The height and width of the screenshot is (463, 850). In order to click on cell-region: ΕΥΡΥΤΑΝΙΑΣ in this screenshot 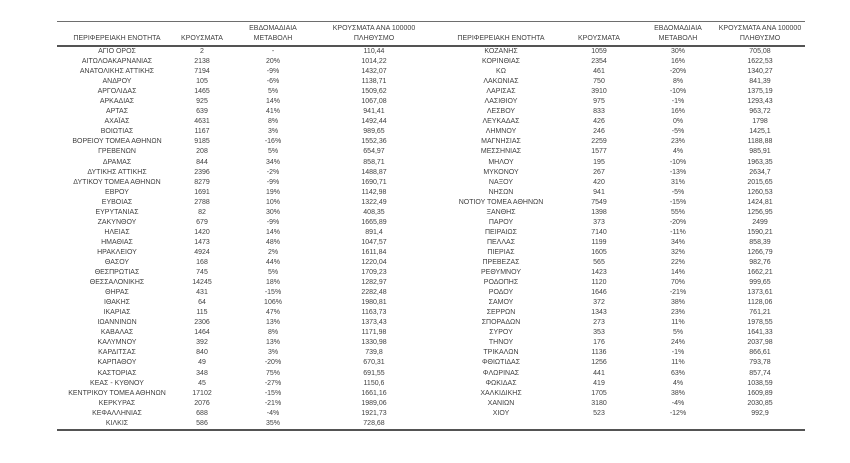, I will do `click(117, 212)`.